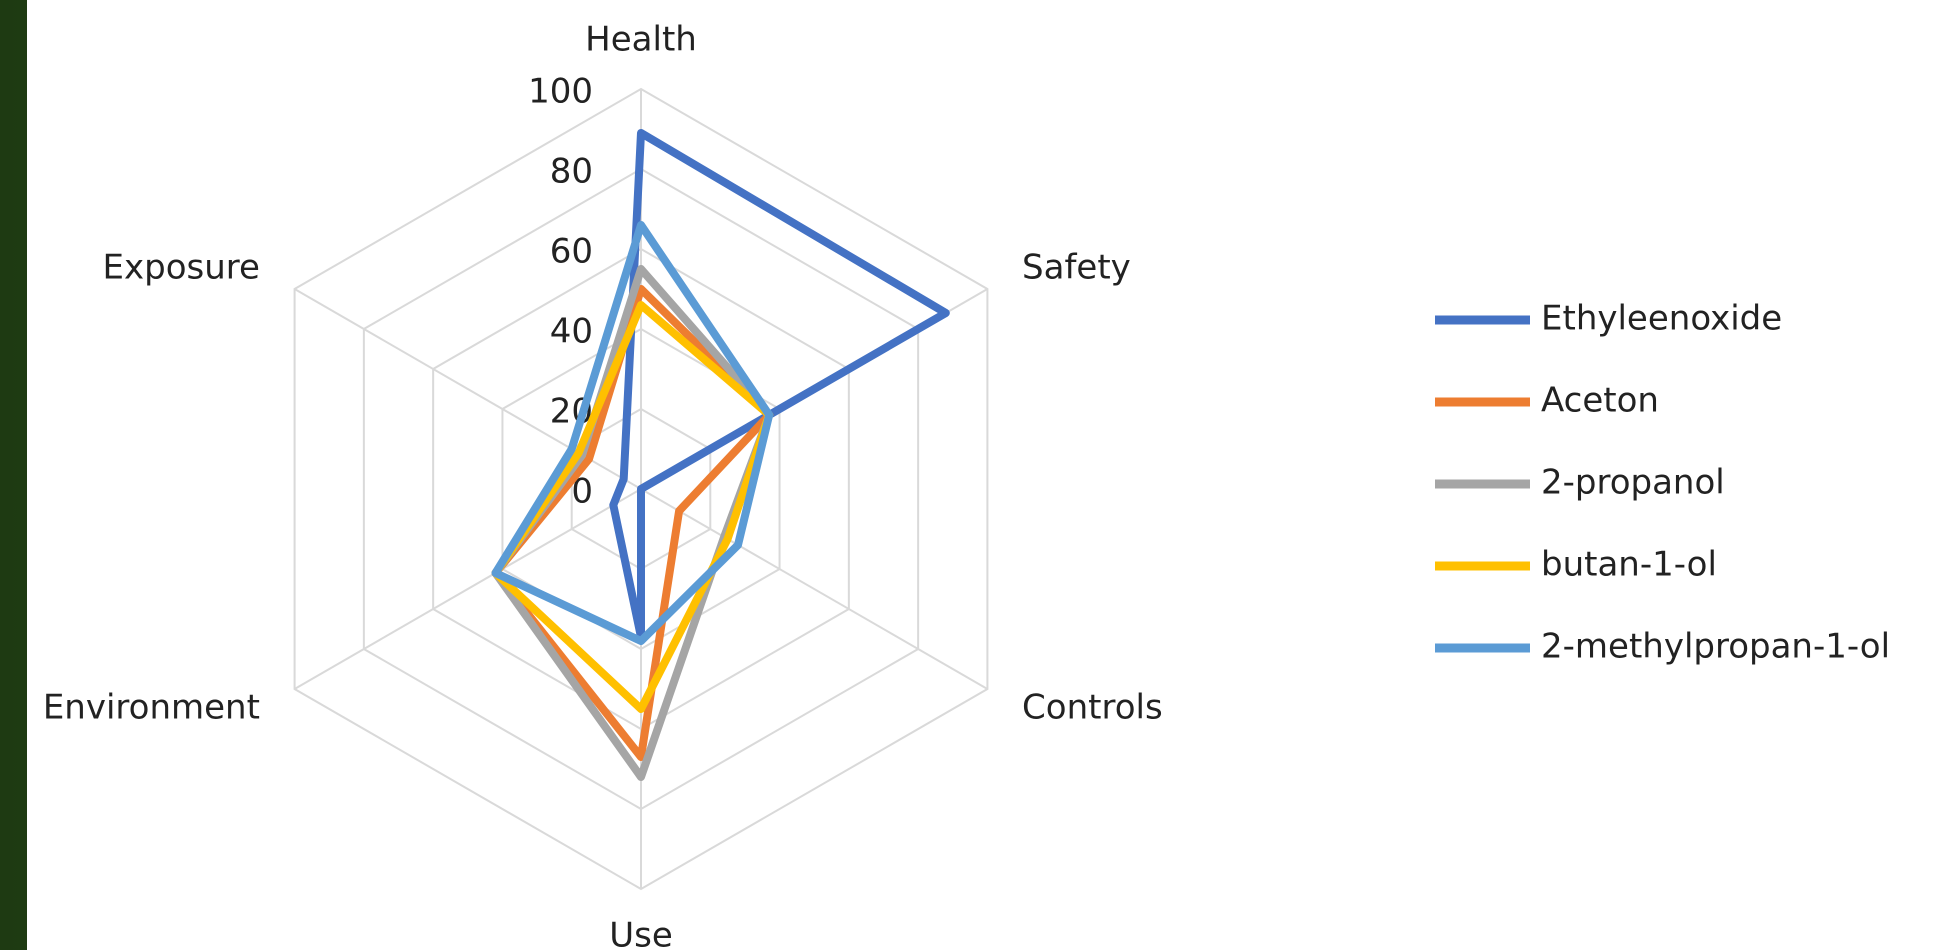 This screenshot has width=1940, height=950. Describe the element at coordinates (632, 433) in the screenshot. I see `series-line` at that location.